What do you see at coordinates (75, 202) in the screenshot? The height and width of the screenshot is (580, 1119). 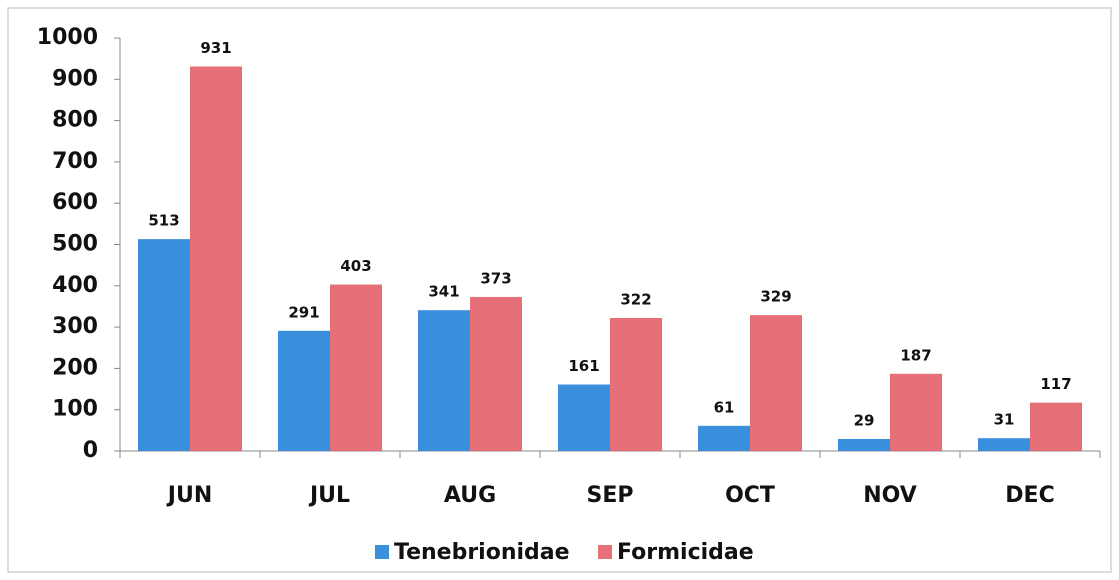 I see `y-tick-label: 600` at bounding box center [75, 202].